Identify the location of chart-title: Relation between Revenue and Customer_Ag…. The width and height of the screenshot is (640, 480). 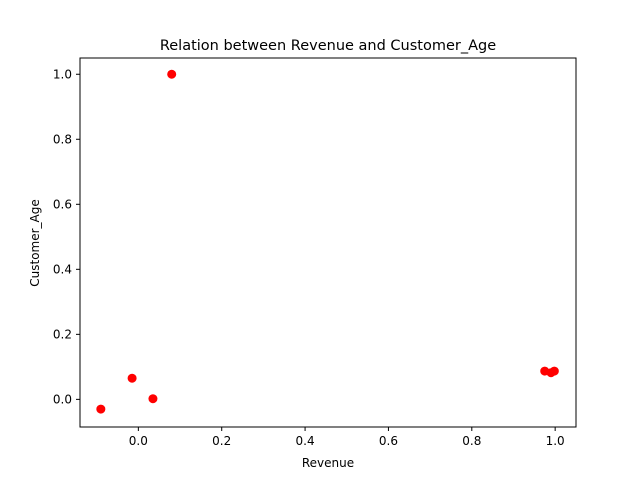
(328, 46).